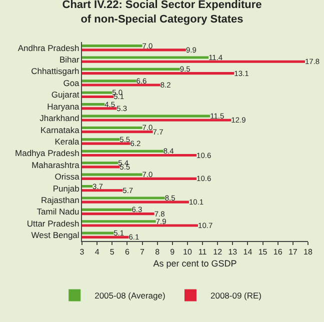 The image size is (324, 322). What do you see at coordinates (187, 252) in the screenshot?
I see `x-tick-label: 10` at bounding box center [187, 252].